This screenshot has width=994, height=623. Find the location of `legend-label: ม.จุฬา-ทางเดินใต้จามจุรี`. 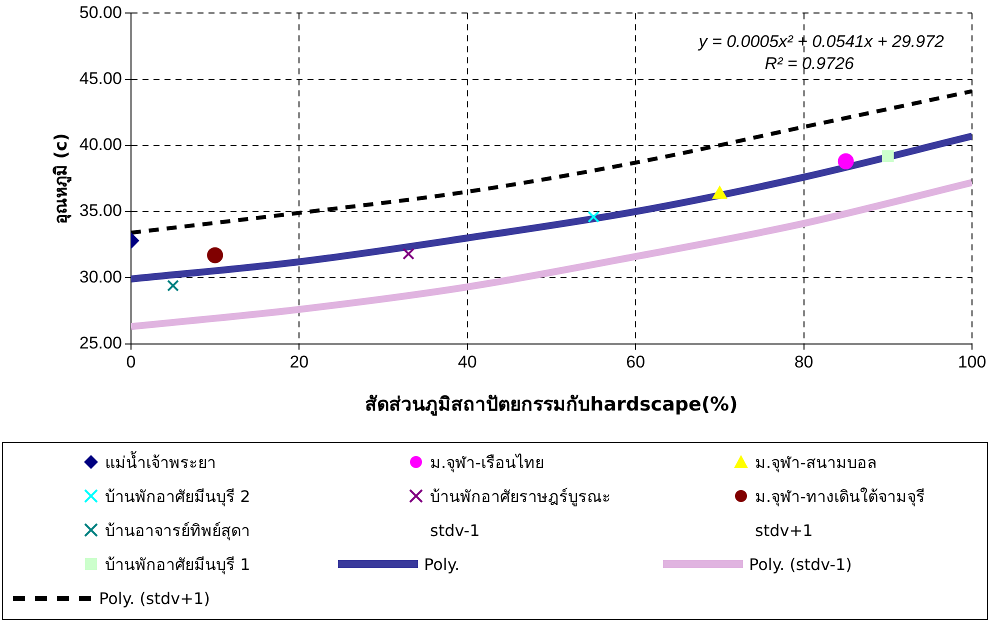

legend-label: ม.จุฬา-ทางเดินใต้จามจุรี is located at coordinates (840, 497).